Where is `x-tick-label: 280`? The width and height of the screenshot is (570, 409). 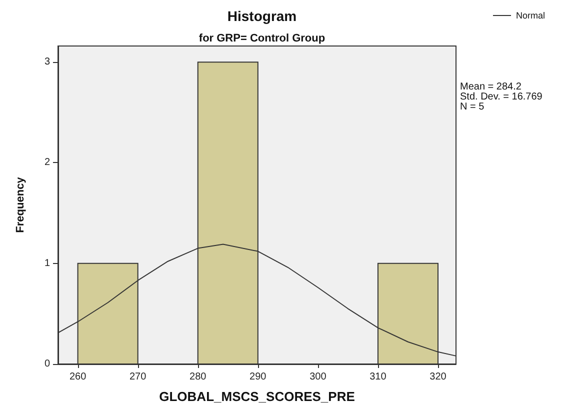
x-tick-label: 280 is located at coordinates (198, 377).